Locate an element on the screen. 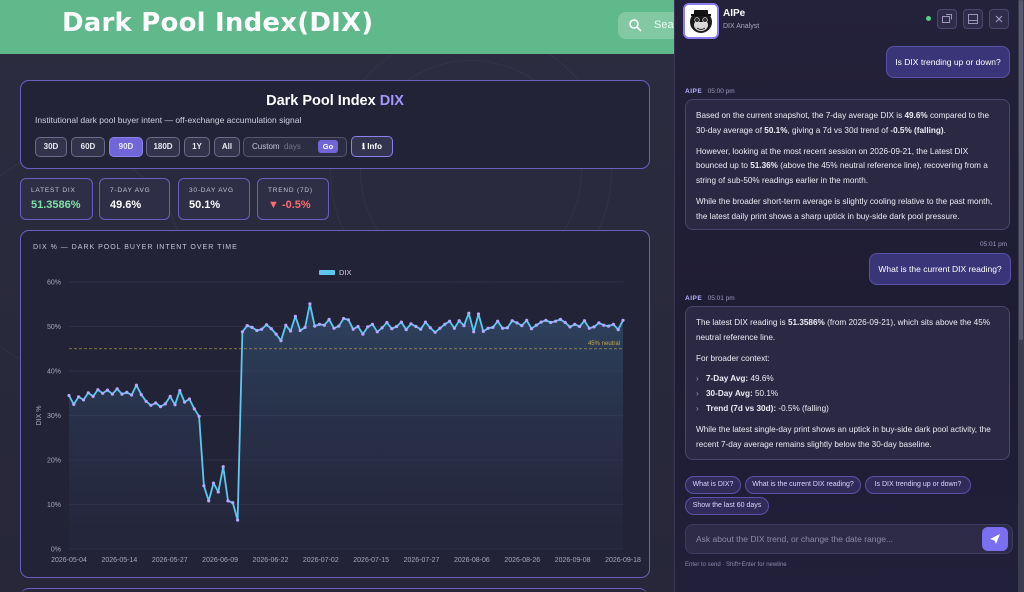  list-item: 7-Day Avg: 49.6% is located at coordinates (847, 379).